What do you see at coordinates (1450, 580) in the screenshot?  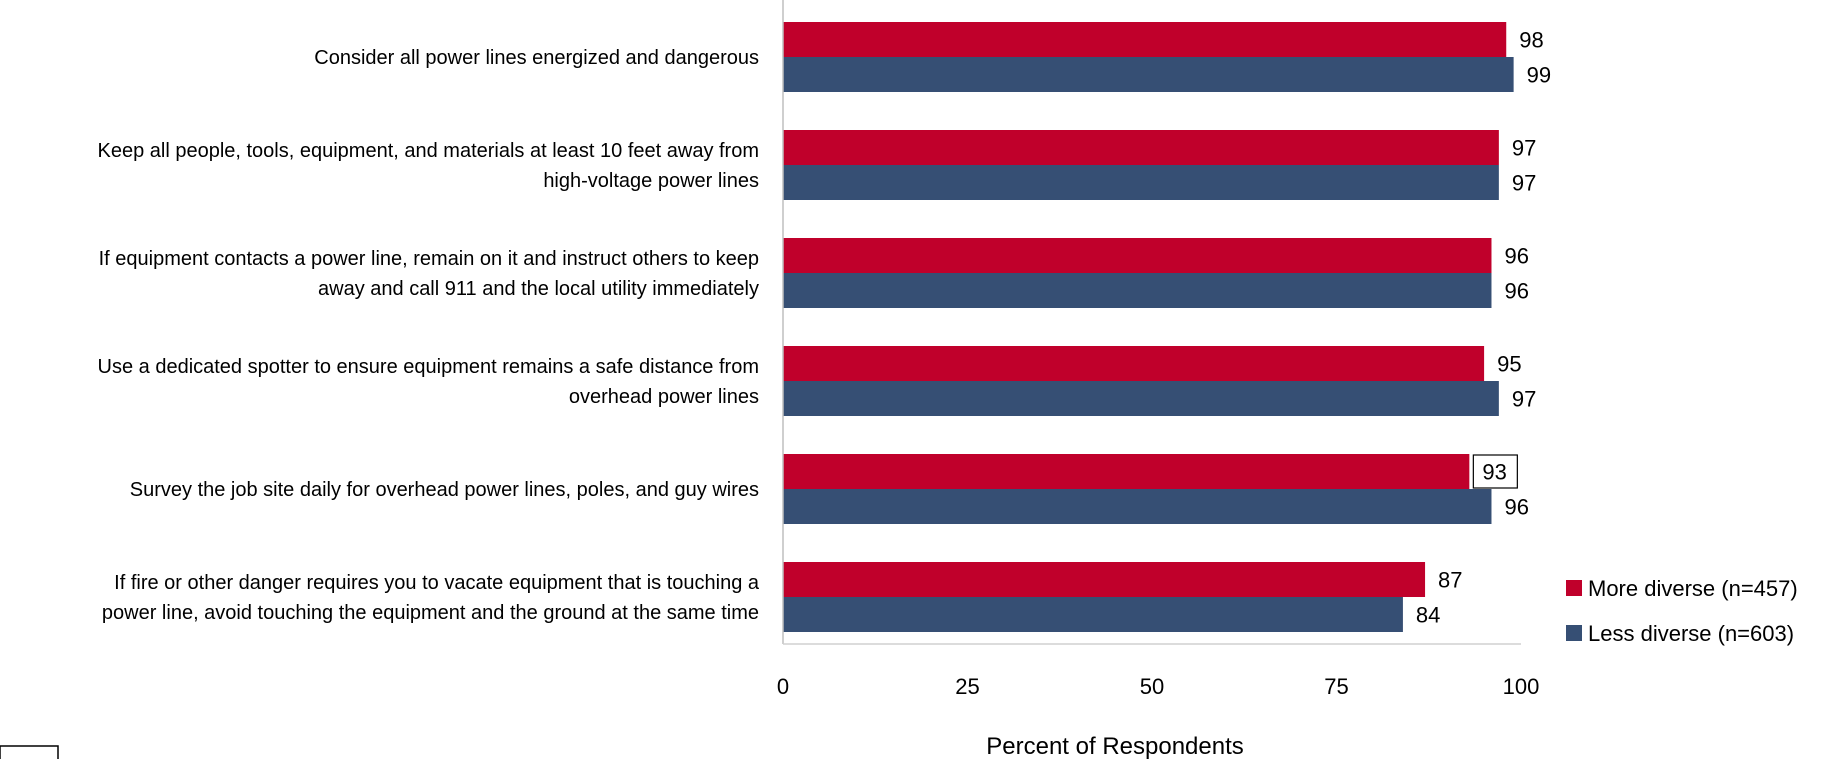 I see `data-label: 87` at bounding box center [1450, 580].